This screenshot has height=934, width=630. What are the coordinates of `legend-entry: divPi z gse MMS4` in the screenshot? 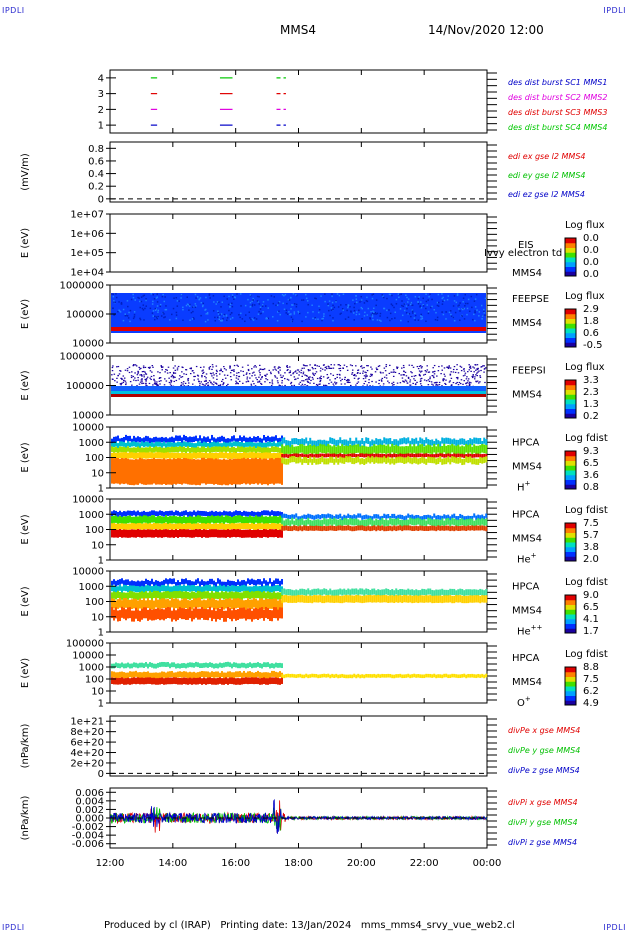 It's located at (542, 842).